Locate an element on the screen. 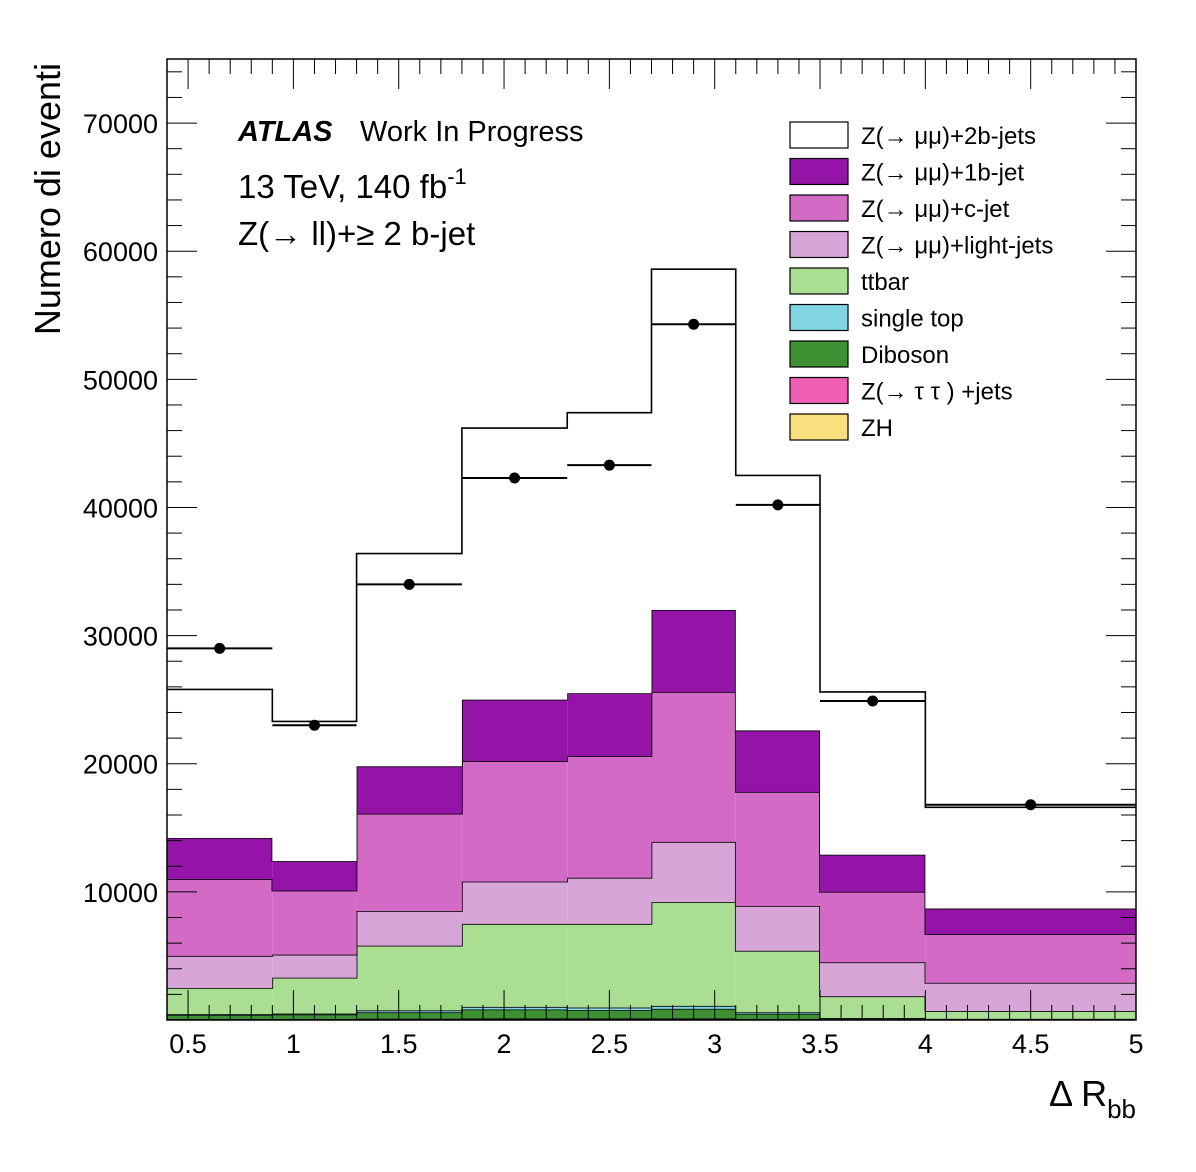  y-tick-label: 20000 is located at coordinates (120, 765).